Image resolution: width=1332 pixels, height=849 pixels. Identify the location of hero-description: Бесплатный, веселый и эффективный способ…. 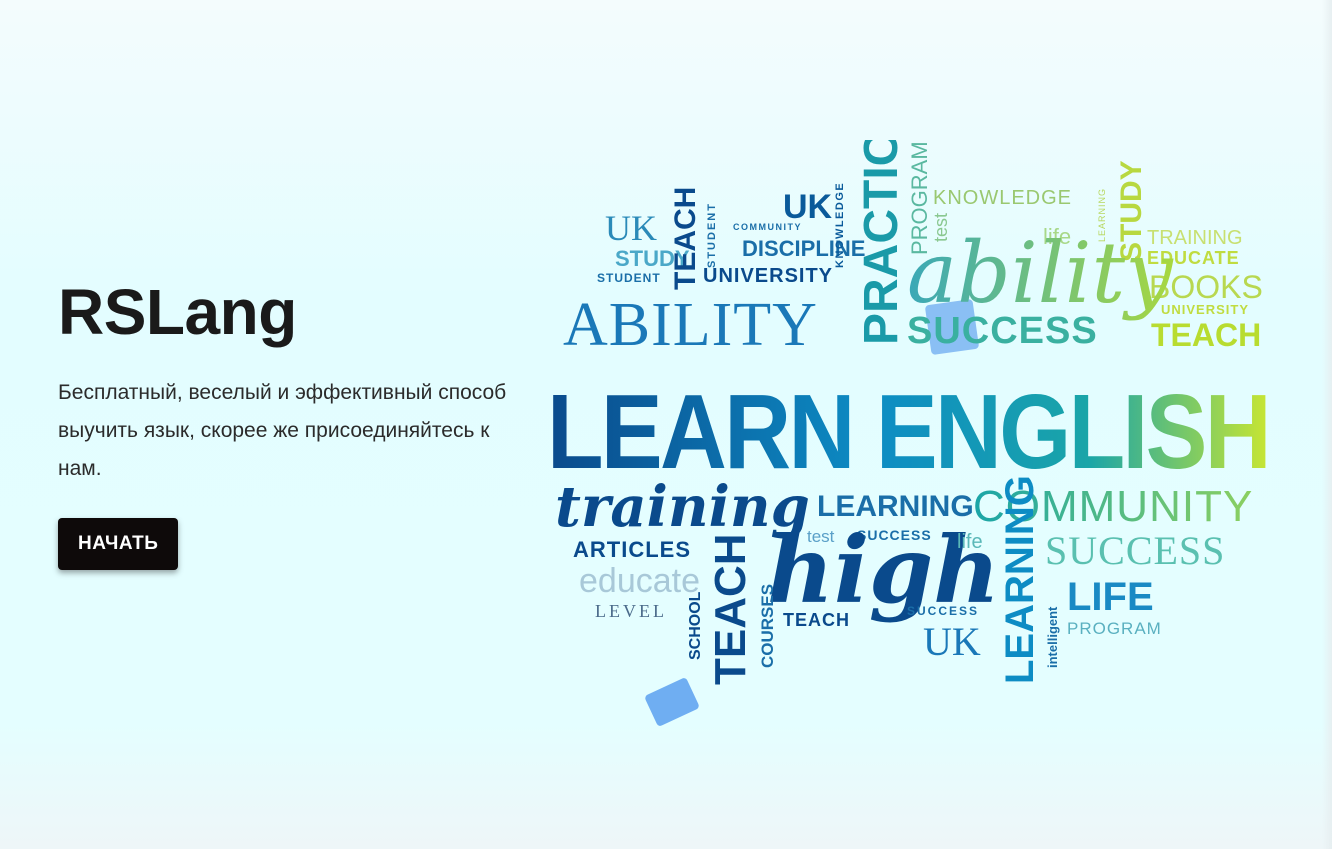
(282, 430).